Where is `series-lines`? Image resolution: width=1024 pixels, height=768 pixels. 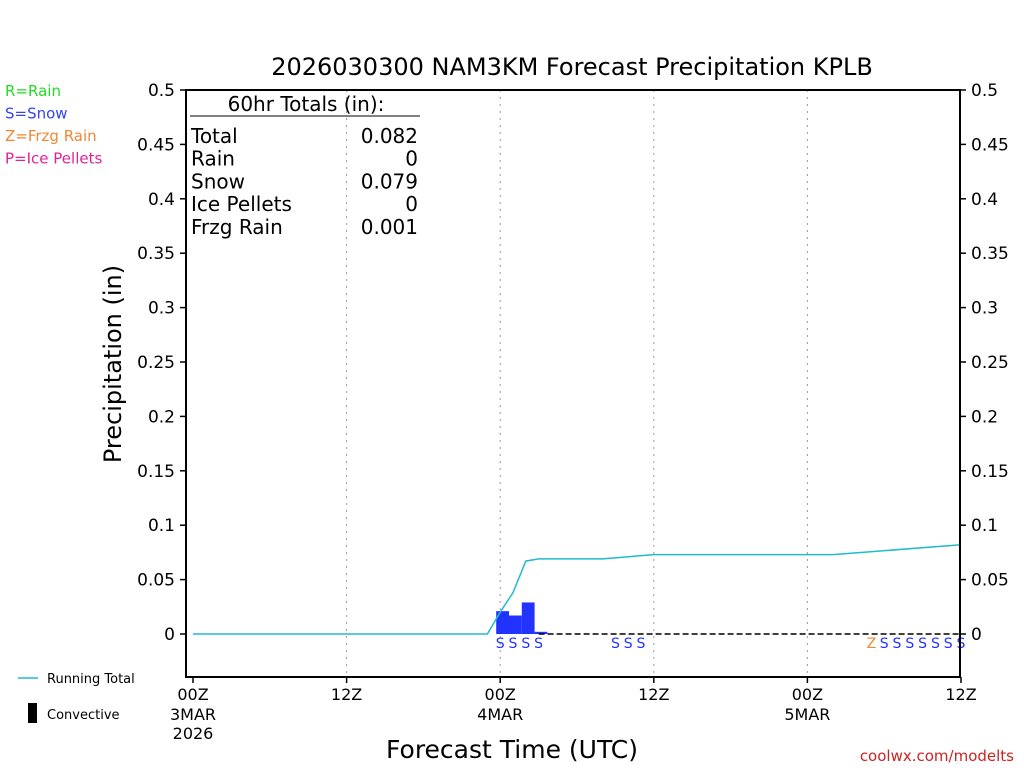
series-lines is located at coordinates (577, 589).